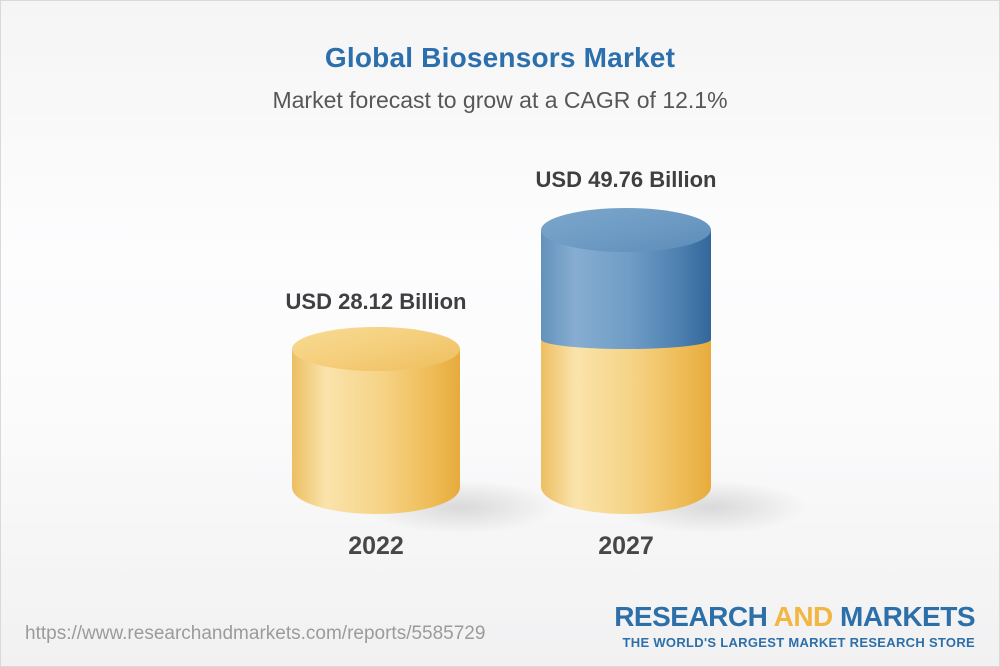  Describe the element at coordinates (691, 616) in the screenshot. I see `logo-word-research: RESEARCH` at that location.